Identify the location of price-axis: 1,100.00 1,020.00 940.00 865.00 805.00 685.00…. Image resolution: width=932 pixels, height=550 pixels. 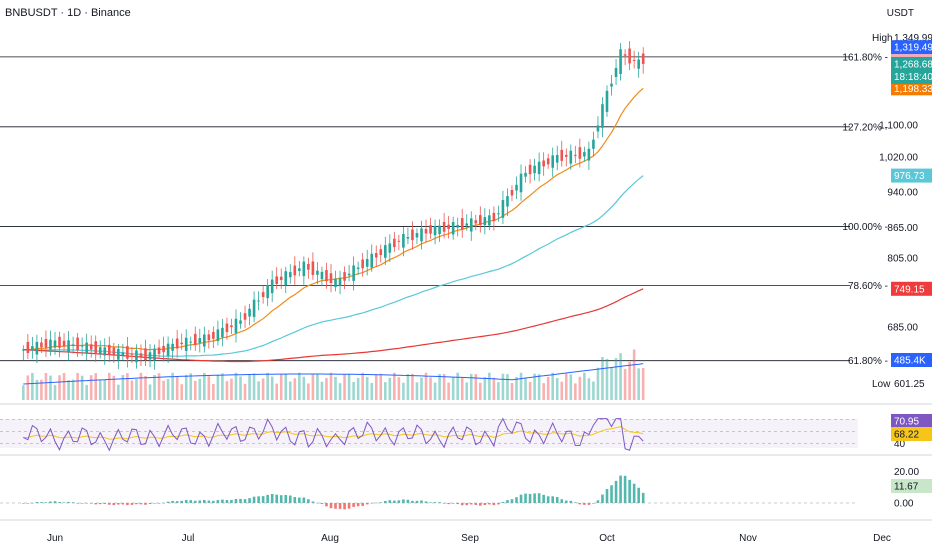
(902, 271).